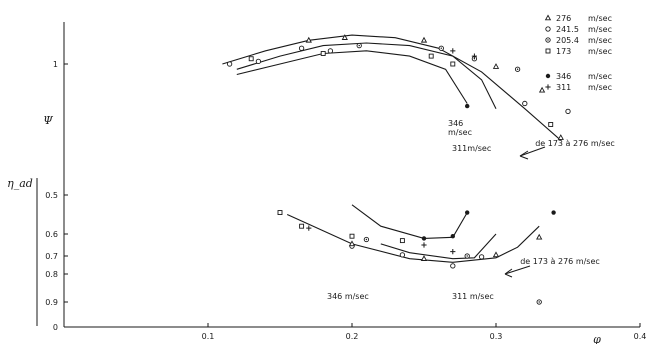 The image size is (650, 344). What do you see at coordinates (55, 64) in the screenshot?
I see `psi-tick-label-0: 1` at bounding box center [55, 64].